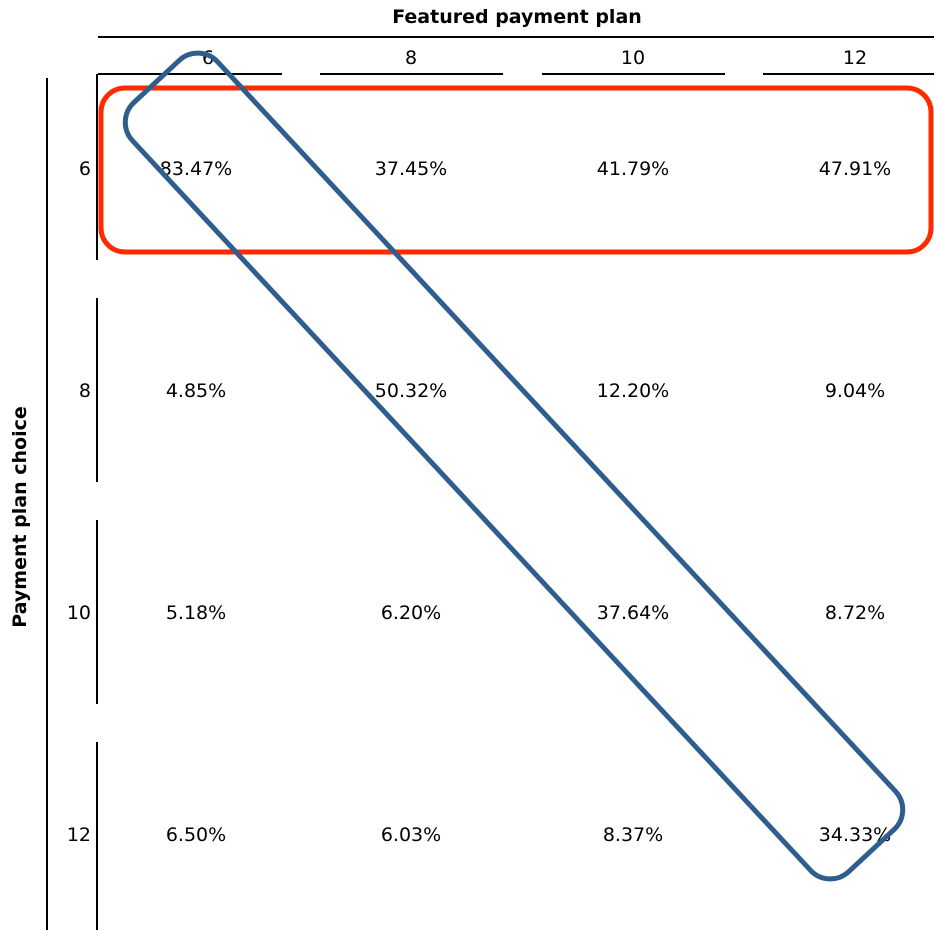 The image size is (934, 930). I want to click on table-cell: 34.33%, so click(855, 835).